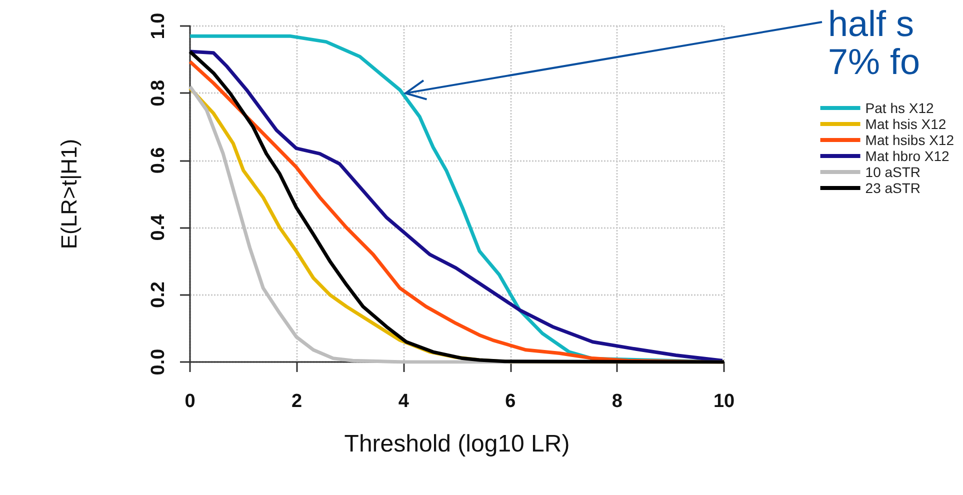  What do you see at coordinates (457, 444) in the screenshot?
I see `x-axis-title: Threshold (log10 LR)` at bounding box center [457, 444].